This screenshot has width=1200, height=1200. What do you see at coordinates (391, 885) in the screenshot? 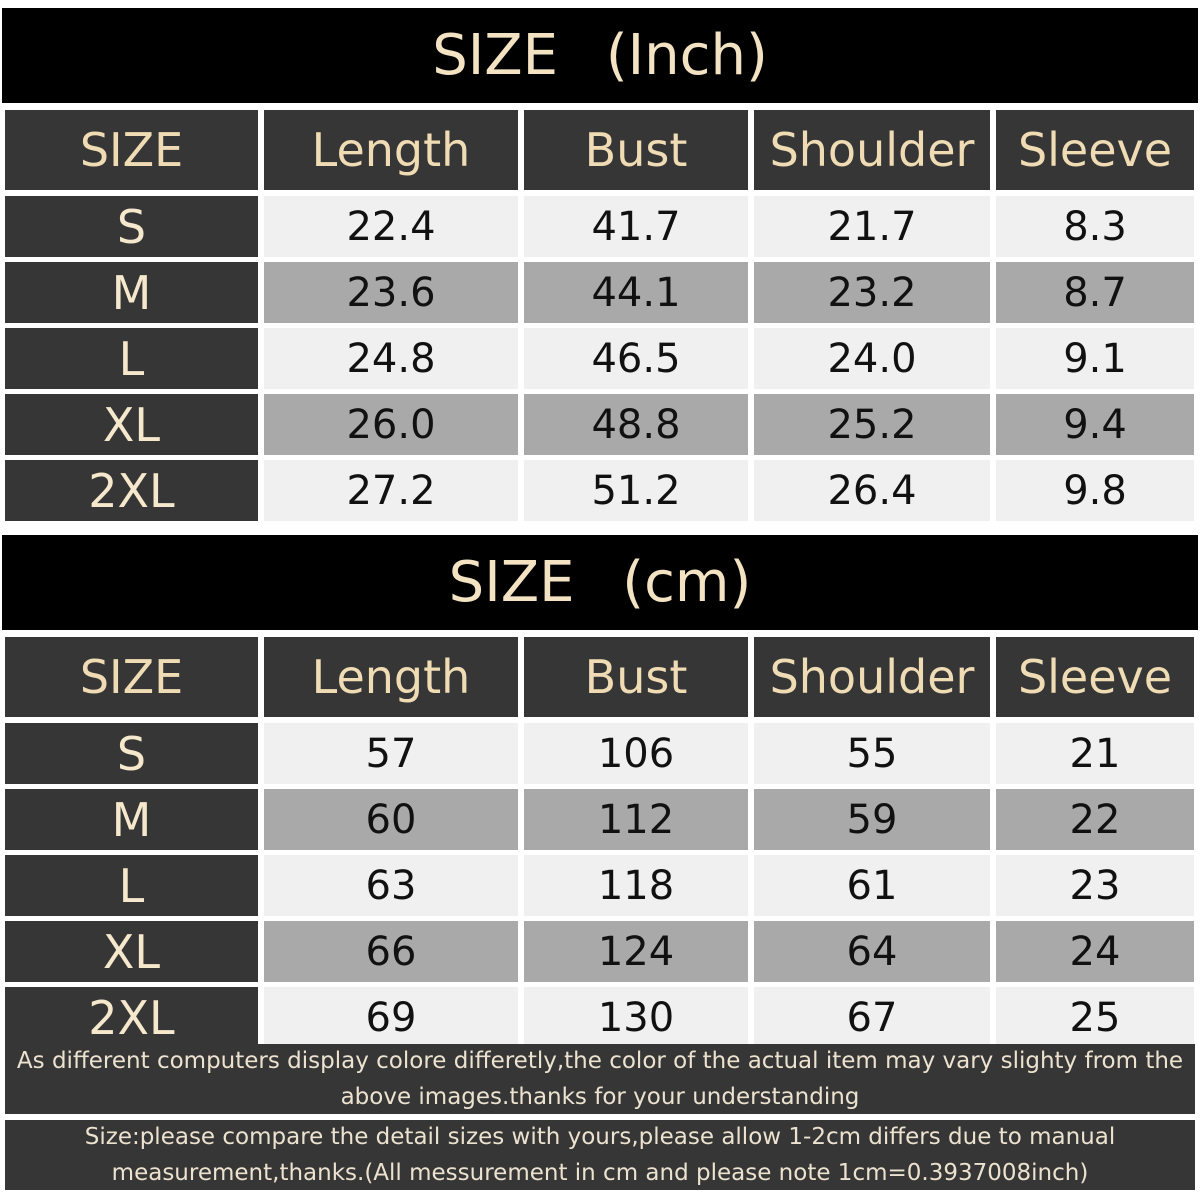
I see `size-value: 63` at bounding box center [391, 885].